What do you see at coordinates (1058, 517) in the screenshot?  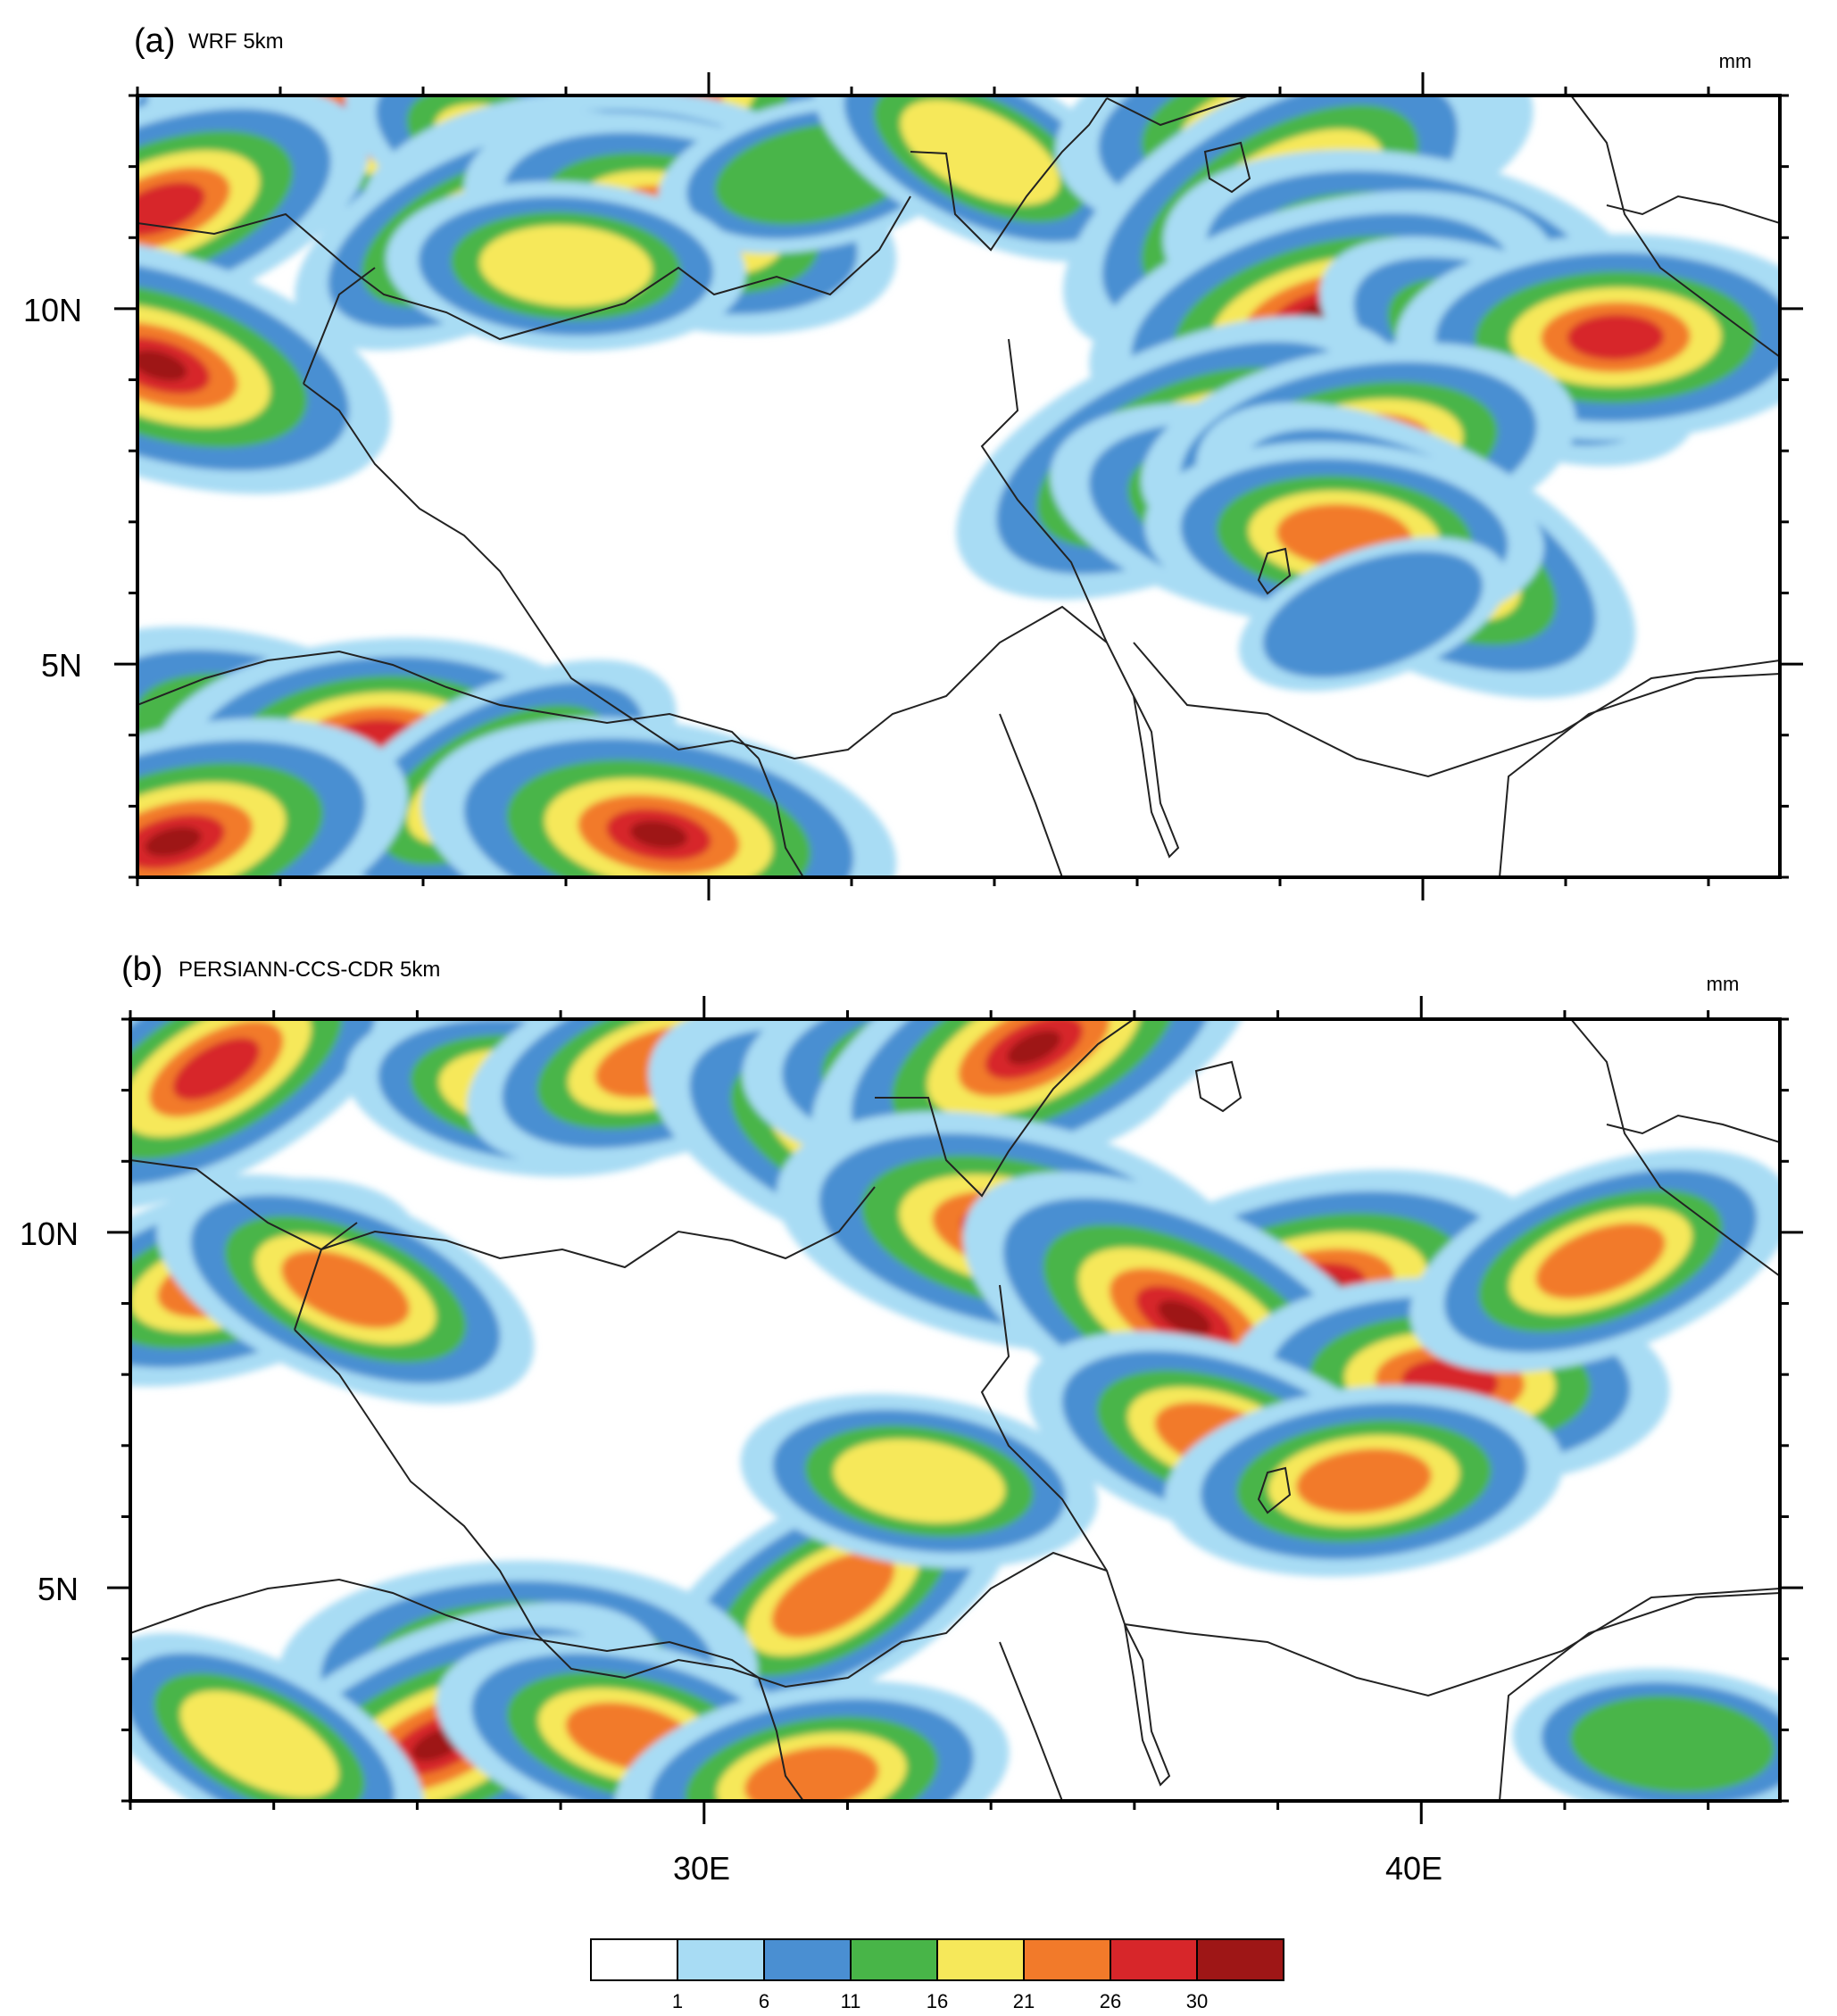 I see `ethiopia-south-border` at bounding box center [1058, 517].